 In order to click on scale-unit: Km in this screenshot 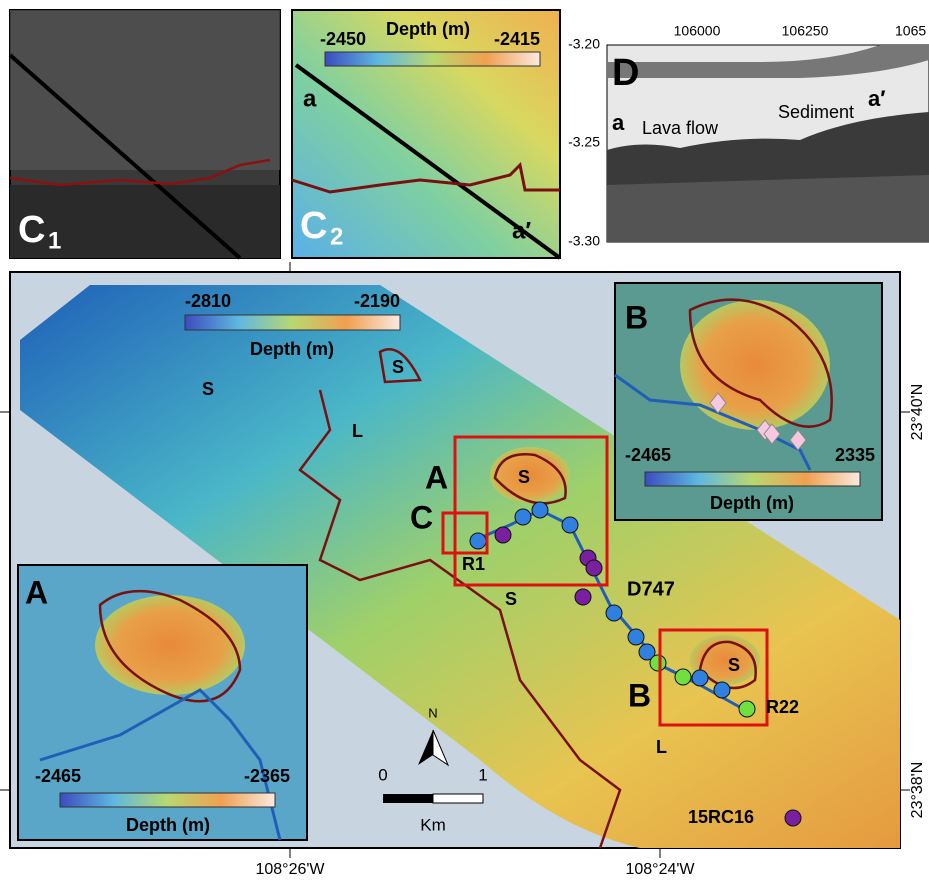, I will do `click(433, 824)`.